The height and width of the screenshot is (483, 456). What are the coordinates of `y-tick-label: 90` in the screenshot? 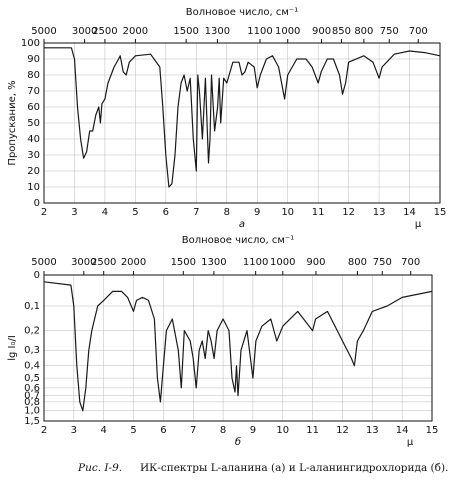 It's located at (33, 59).